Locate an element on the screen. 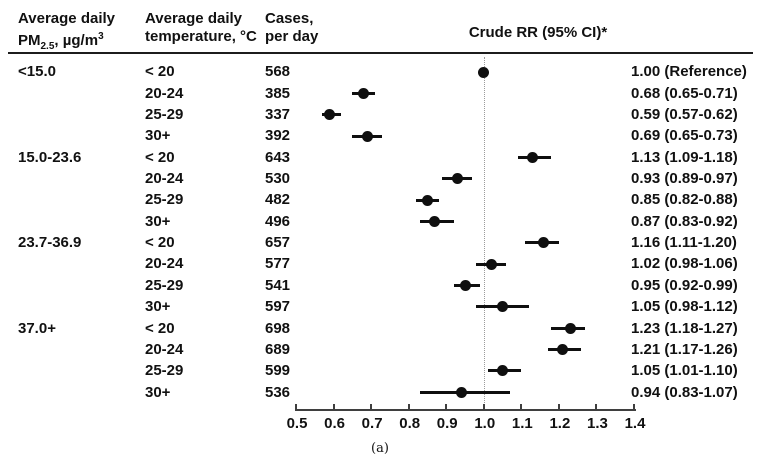 This screenshot has height=472, width=761. cases-value: 577 is located at coordinates (278, 264).